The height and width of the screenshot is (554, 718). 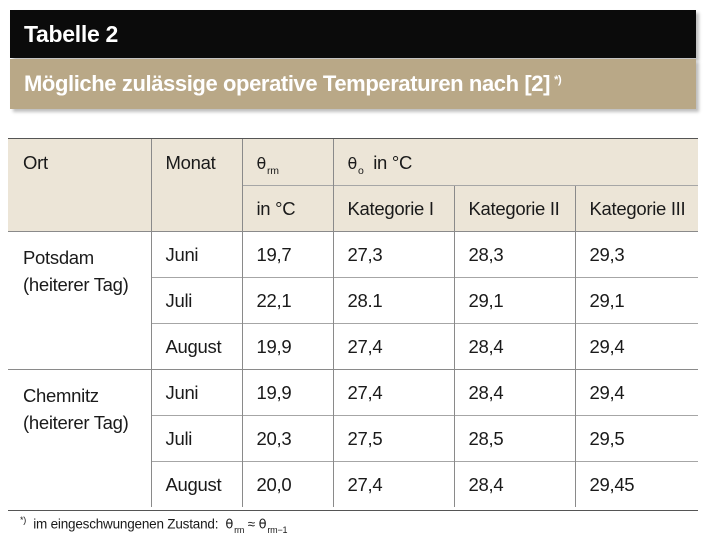 What do you see at coordinates (287, 437) in the screenshot?
I see `theta-rm-cell: 20,3` at bounding box center [287, 437].